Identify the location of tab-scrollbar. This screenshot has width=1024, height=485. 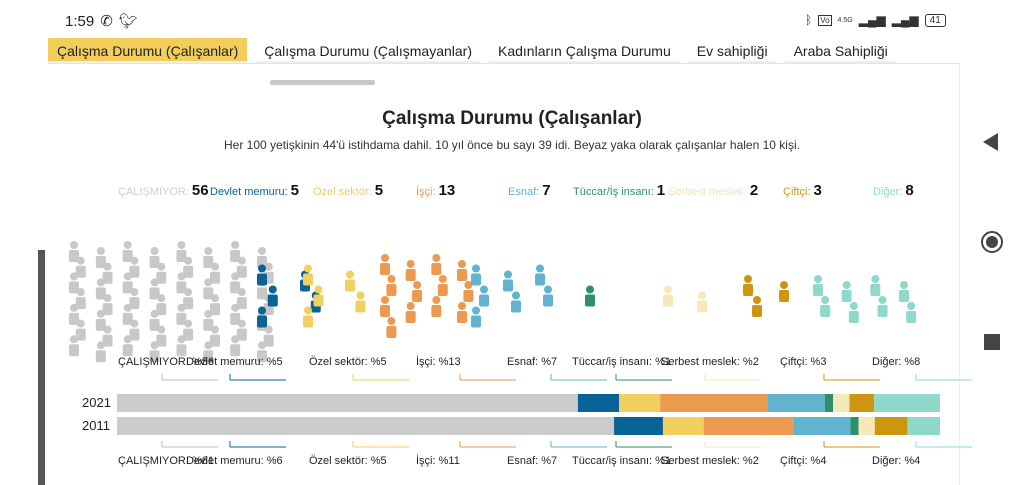
(322, 82).